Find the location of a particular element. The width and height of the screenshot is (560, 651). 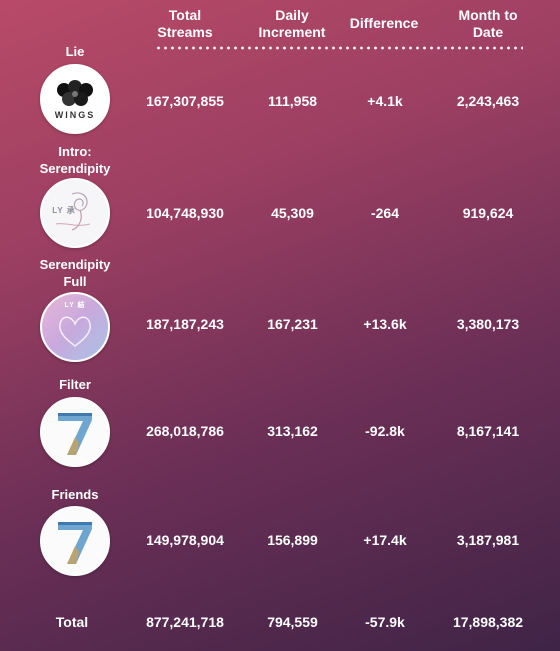

song-title-filter: Filter is located at coordinates (75, 384).